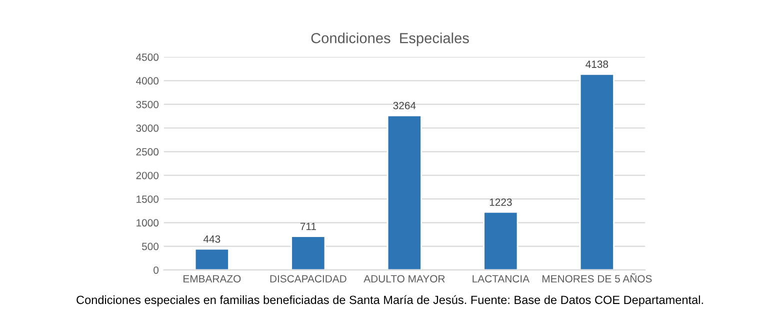 Image resolution: width=780 pixels, height=315 pixels. I want to click on x-tick-label: DISCAPACIDAD, so click(308, 278).